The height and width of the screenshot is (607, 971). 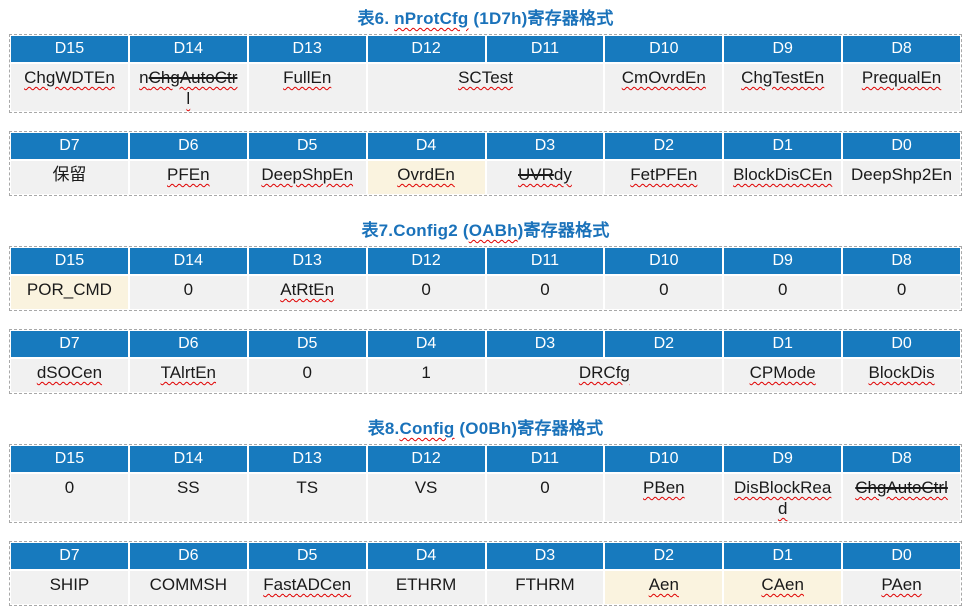 What do you see at coordinates (541, 18) in the screenshot?
I see `title-text-segment: (1D7h)寄存器格式` at bounding box center [541, 18].